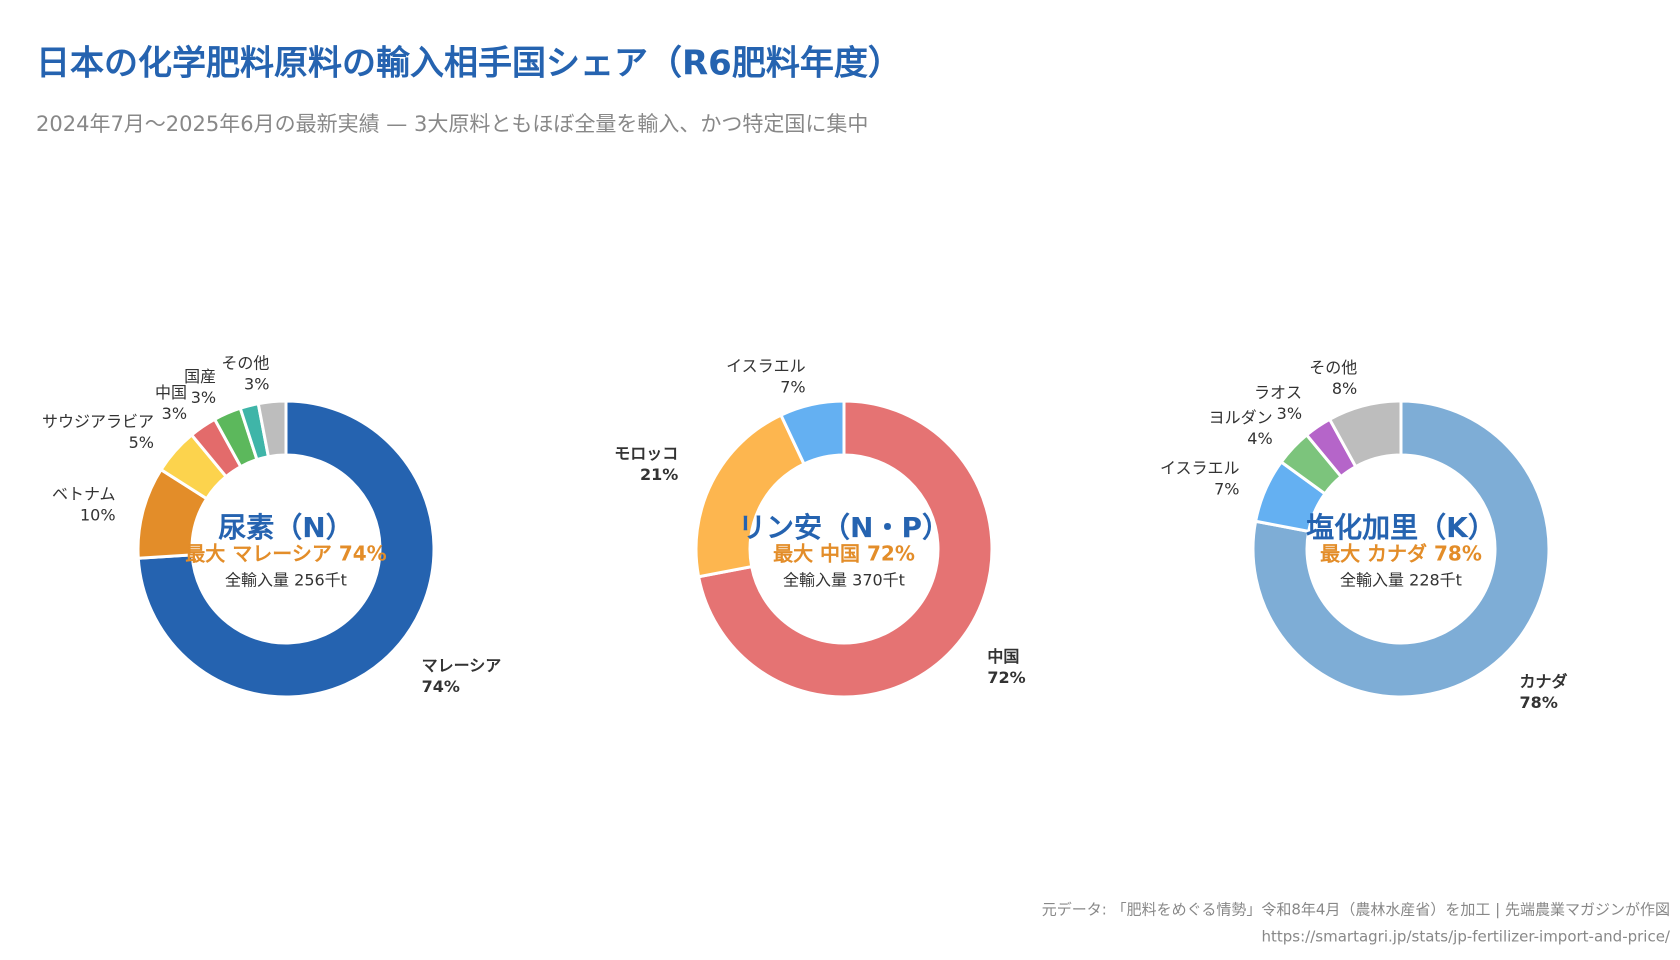 The width and height of the screenshot is (1680, 960). What do you see at coordinates (1241, 417) in the screenshot?
I see `slice-label: ヨルダン` at bounding box center [1241, 417].